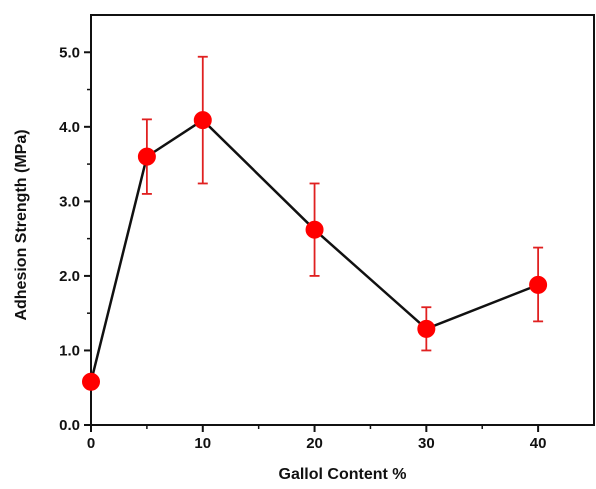 This screenshot has width=596, height=489. I want to click on y-tick-label: 4.0, so click(69, 127).